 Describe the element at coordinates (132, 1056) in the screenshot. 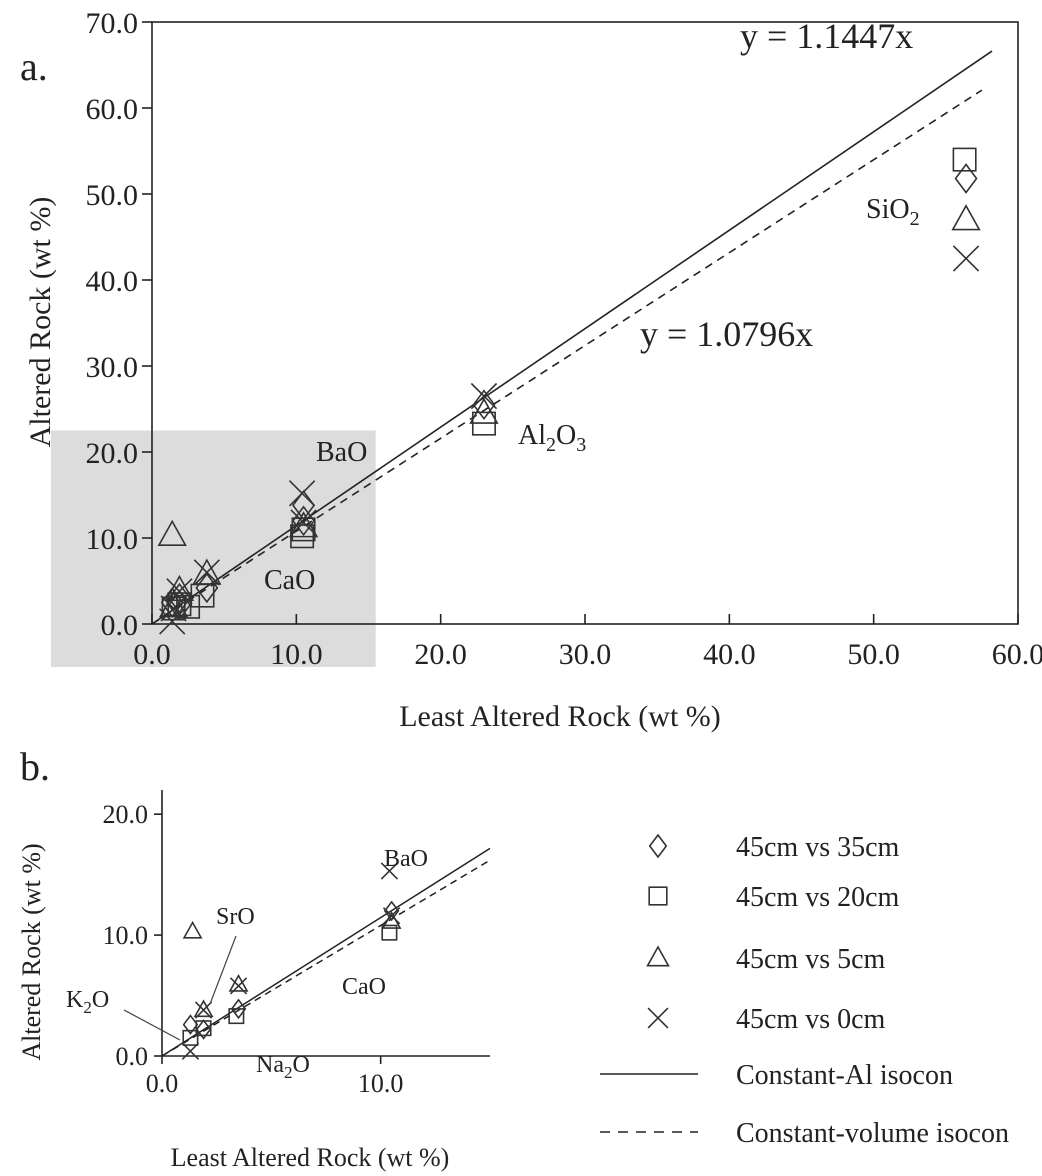

I see `y-tick-label-b-0-0: 0.0` at that location.